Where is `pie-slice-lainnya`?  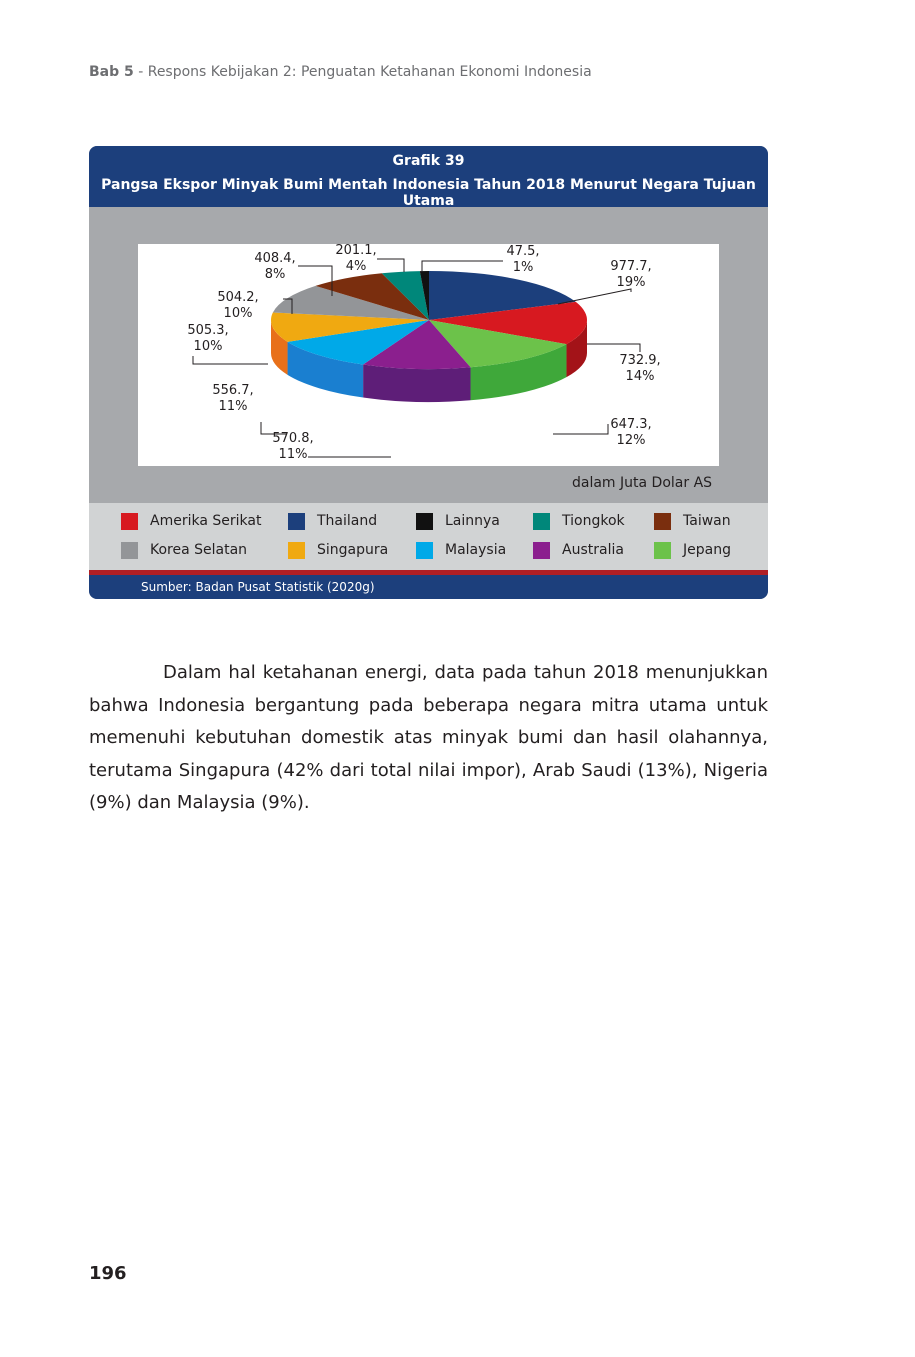 pie-slice-lainnya is located at coordinates (424, 295).